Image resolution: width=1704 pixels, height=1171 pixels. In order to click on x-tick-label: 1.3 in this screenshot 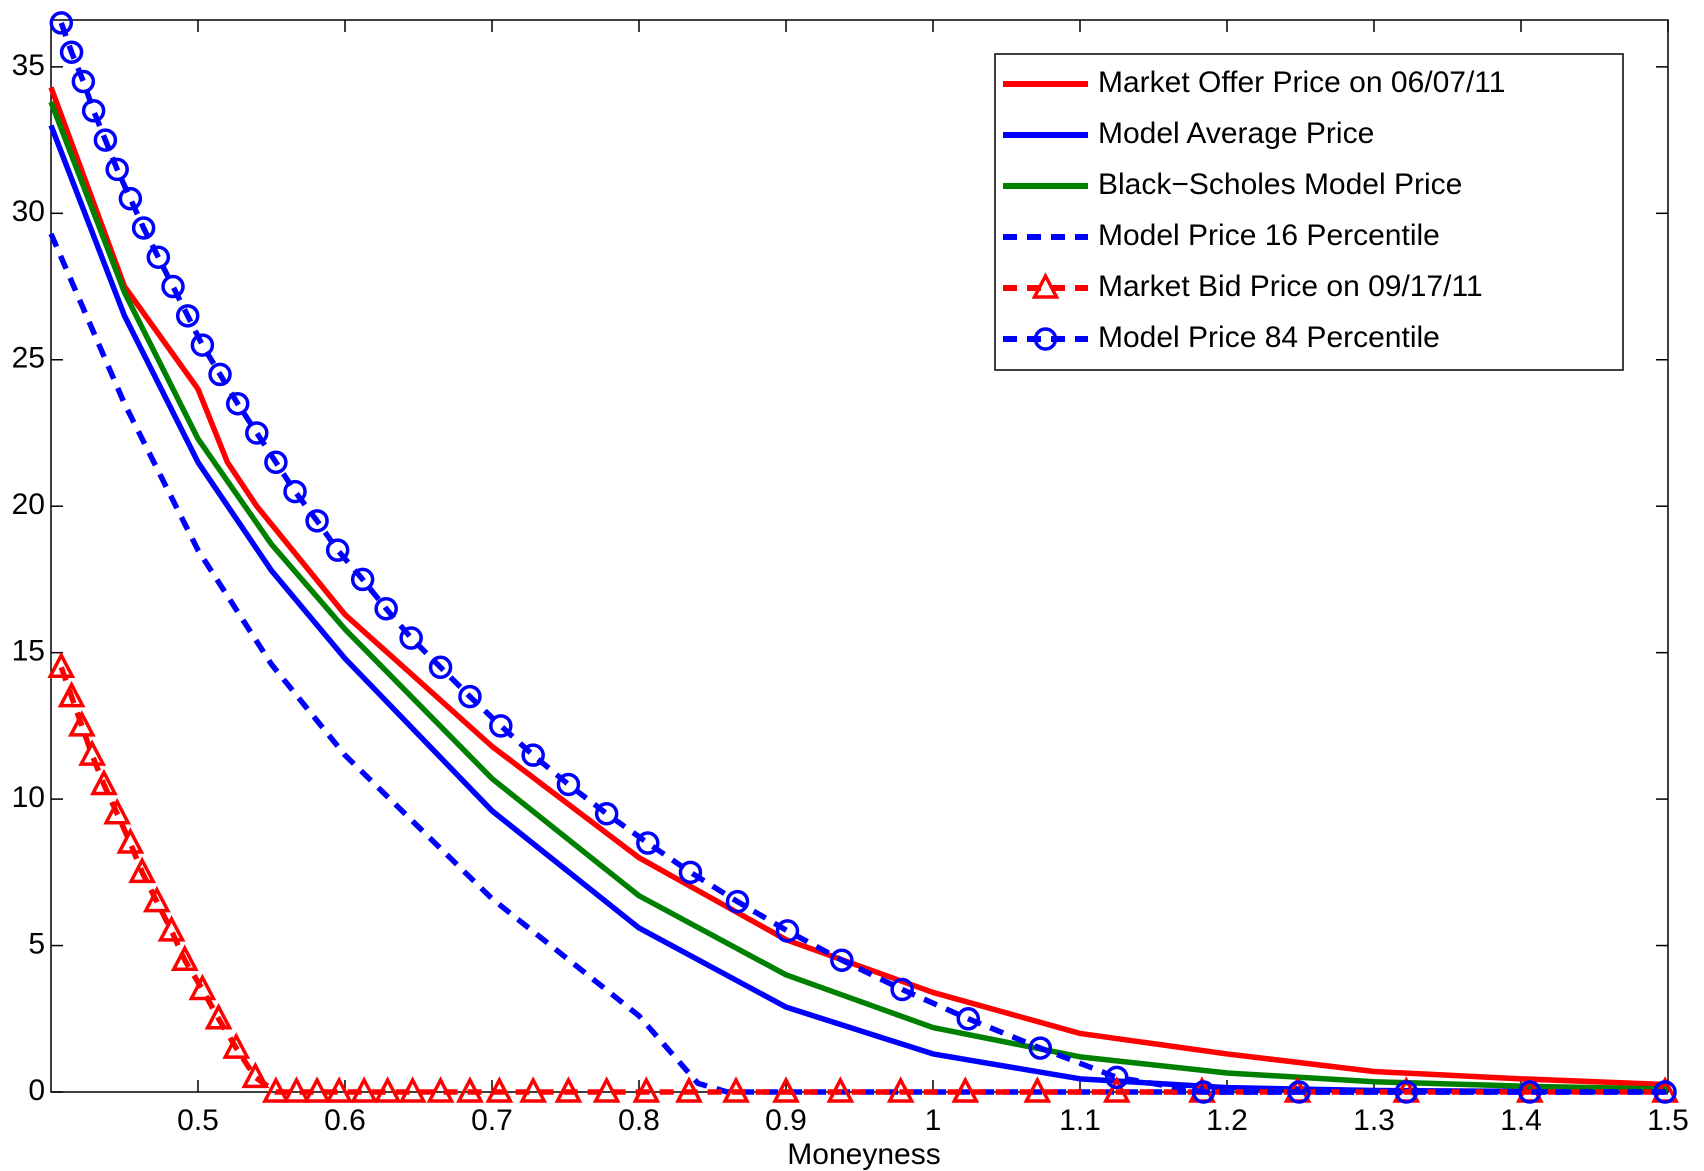, I will do `click(1374, 1120)`.